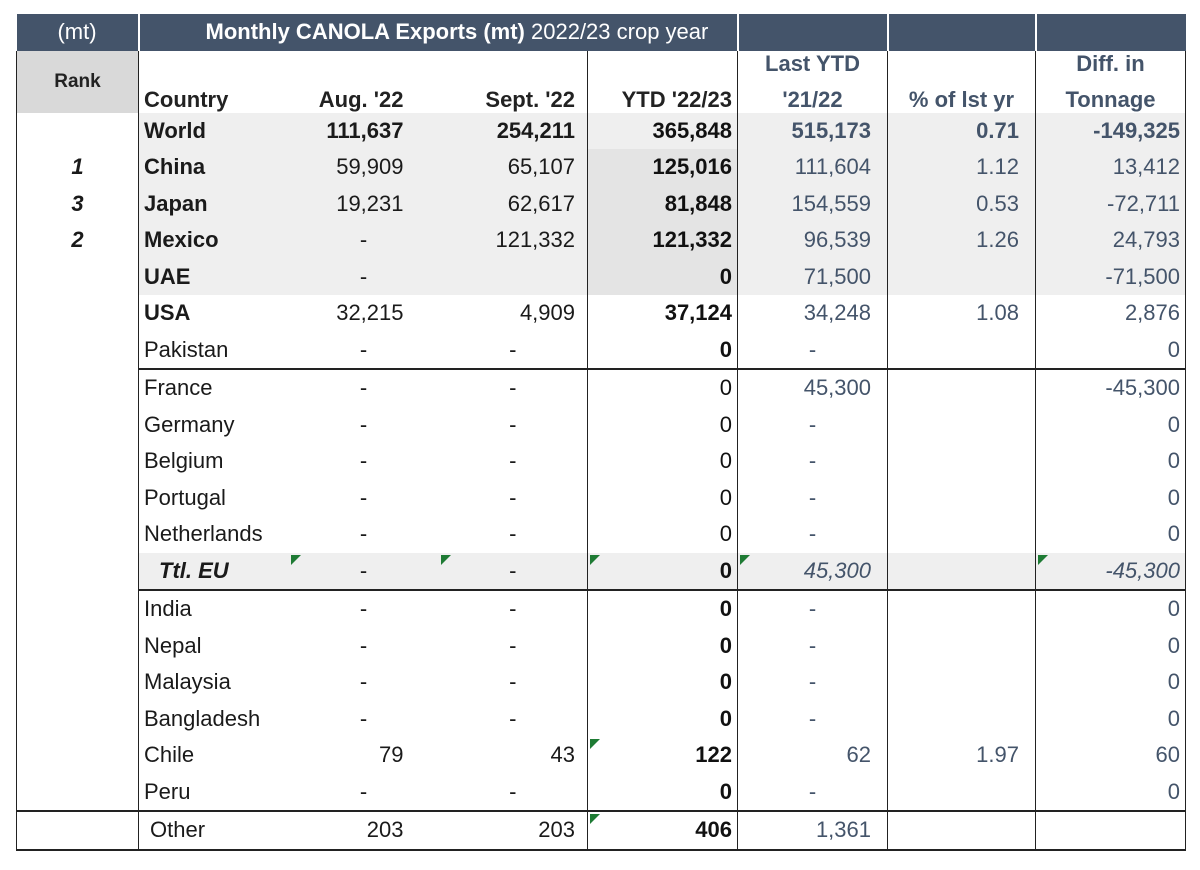  Describe the element at coordinates (812, 63) in the screenshot. I see `header-last-ytd-line1: Last YTD` at that location.